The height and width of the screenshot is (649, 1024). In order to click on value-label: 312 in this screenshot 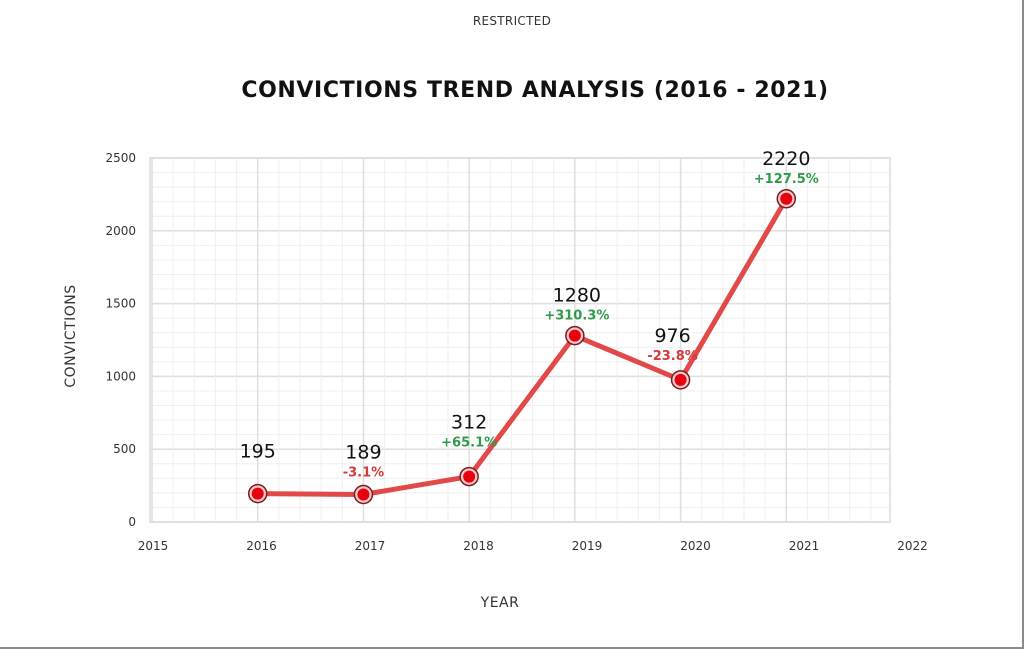, I will do `click(469, 423)`.